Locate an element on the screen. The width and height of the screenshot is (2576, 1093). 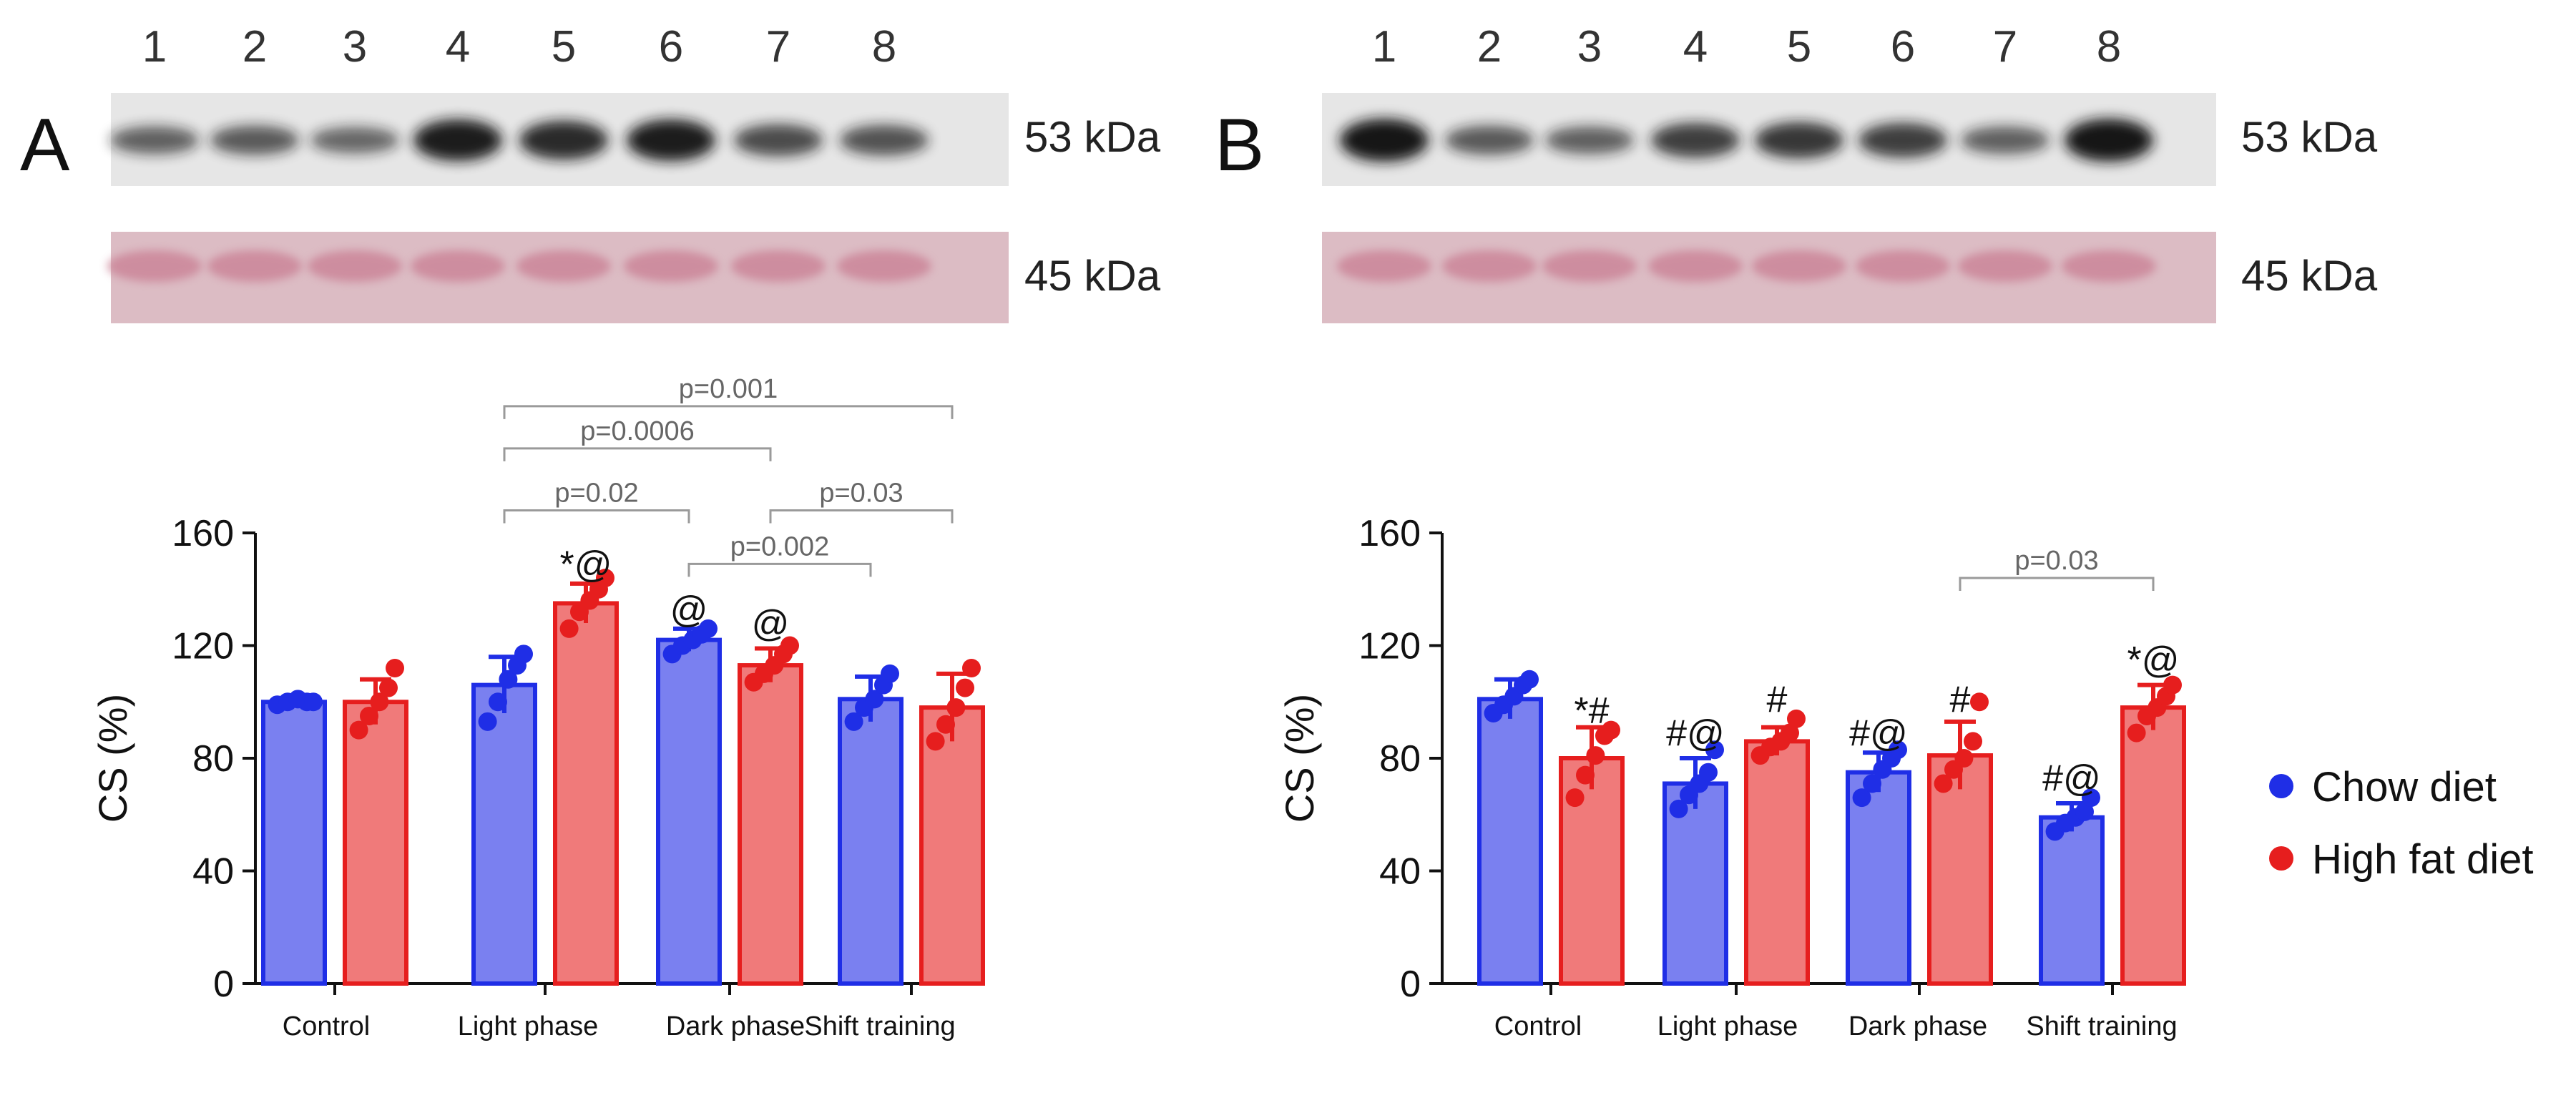
significance-annotation: *@ is located at coordinates (585, 564).